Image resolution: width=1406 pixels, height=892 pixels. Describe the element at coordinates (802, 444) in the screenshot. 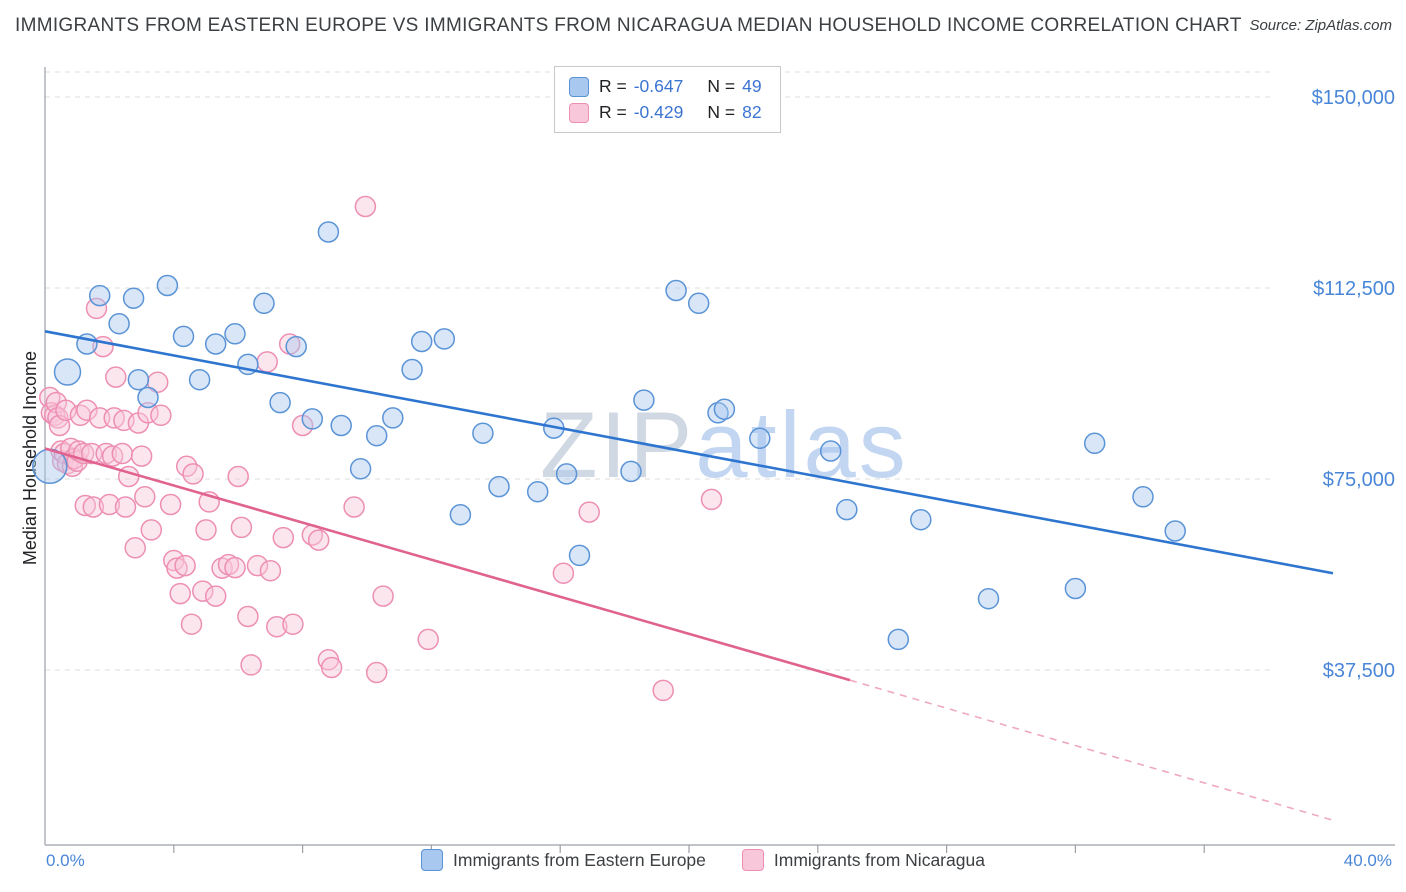

I see `watermark-part2: atlas` at that location.